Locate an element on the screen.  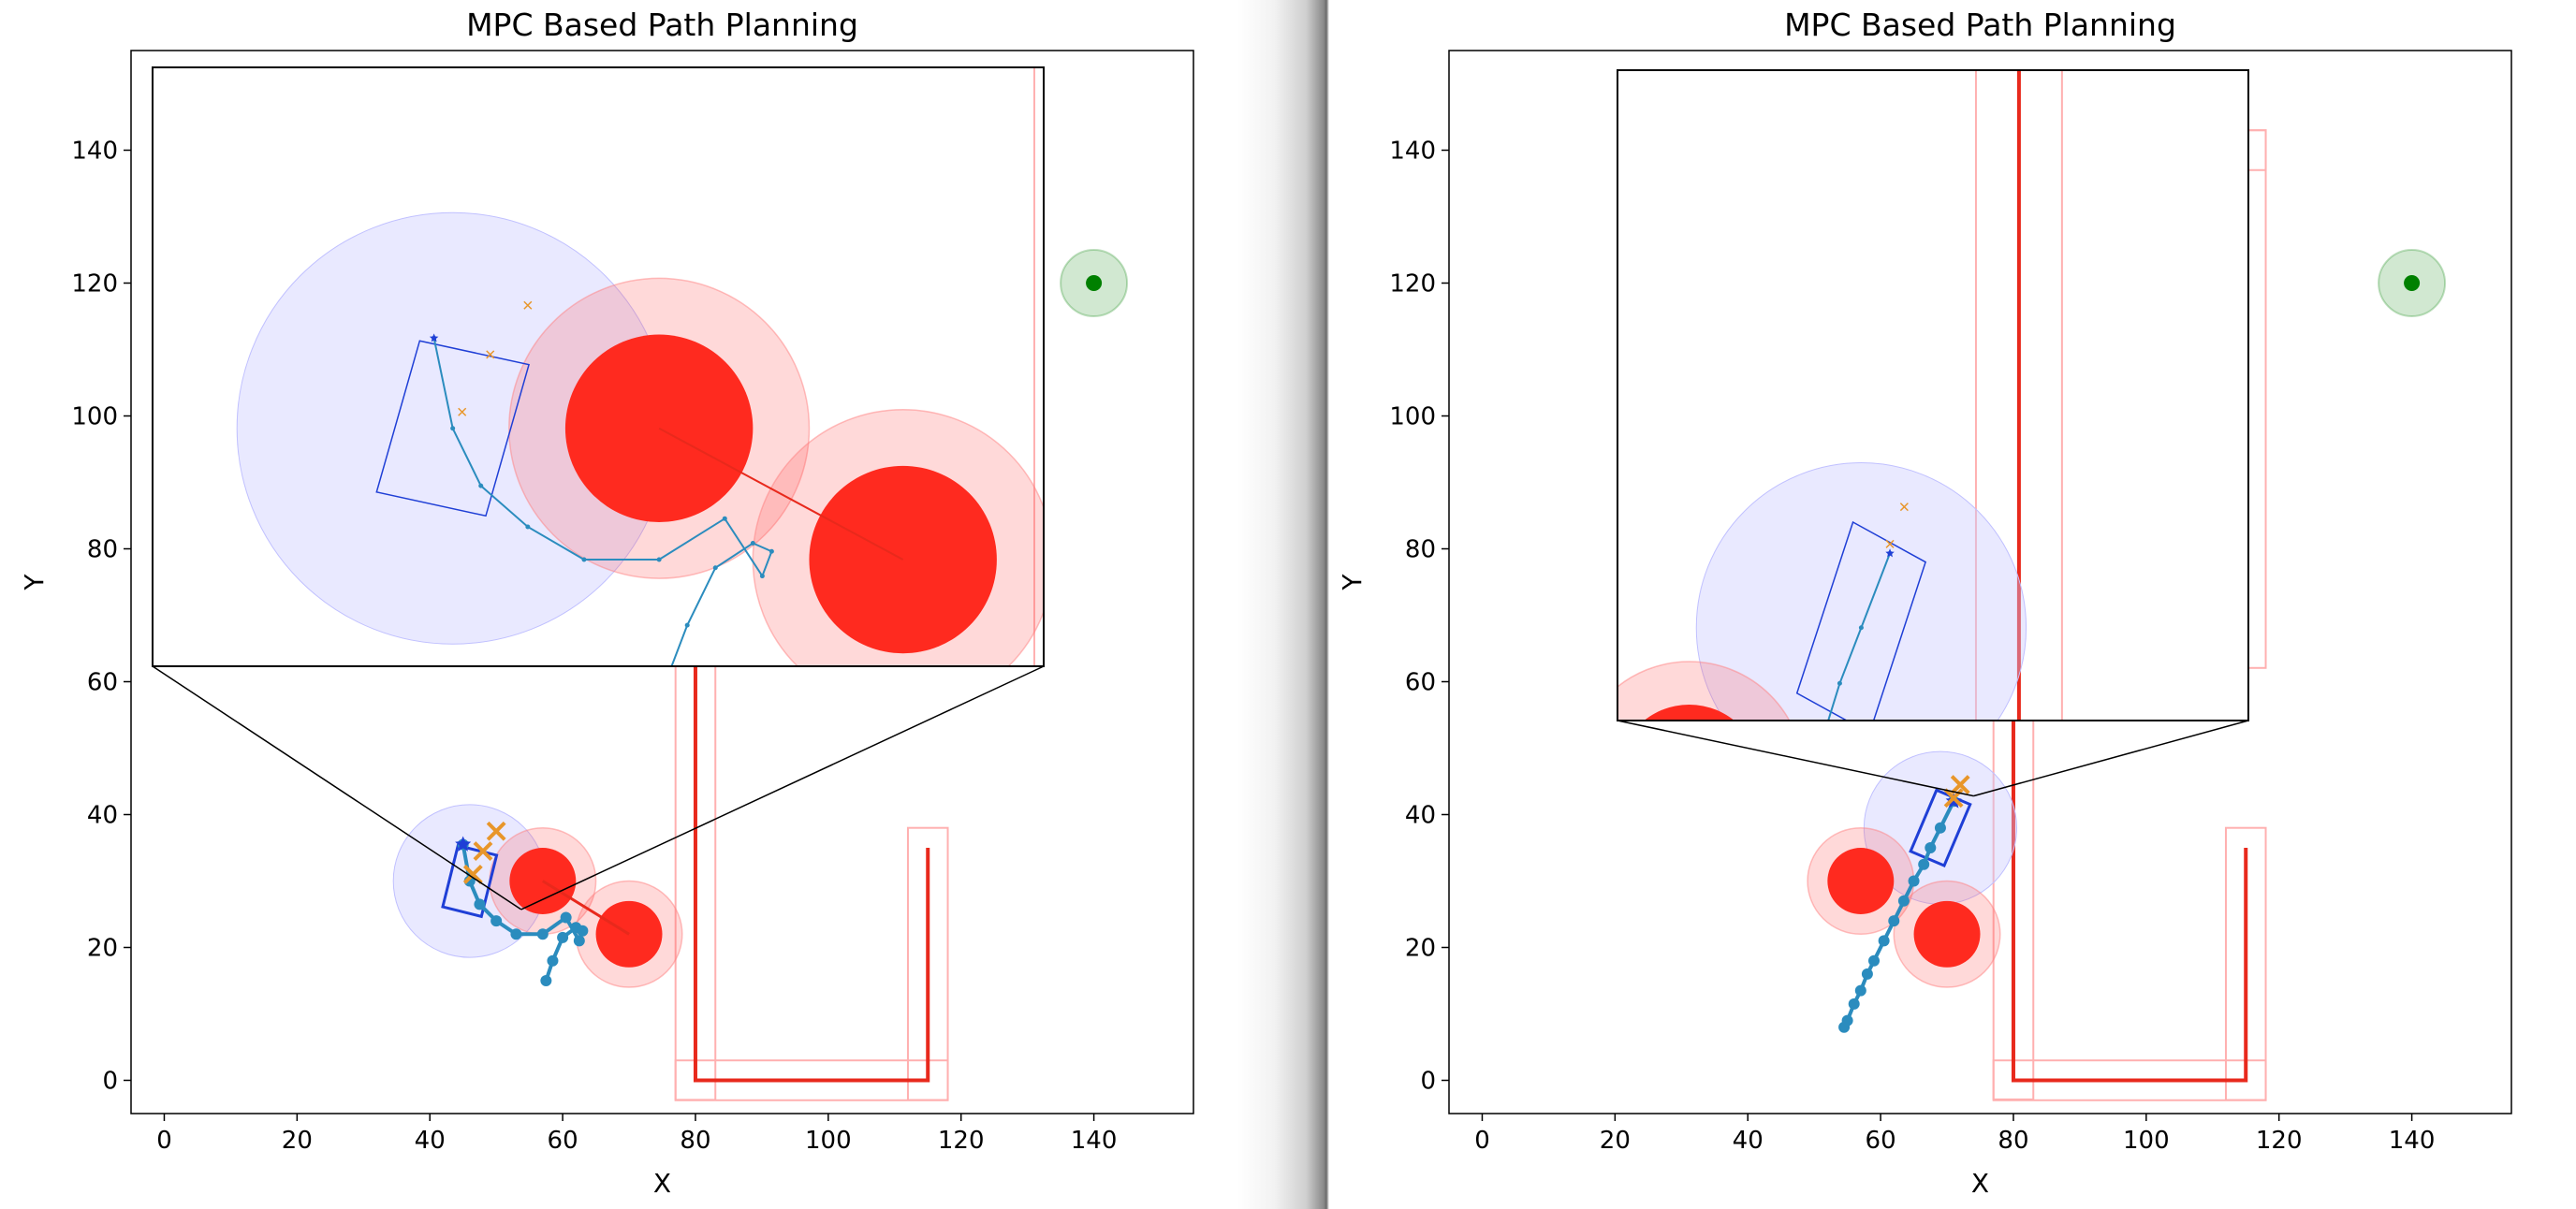
panel-divider is located at coordinates (1283, 604).